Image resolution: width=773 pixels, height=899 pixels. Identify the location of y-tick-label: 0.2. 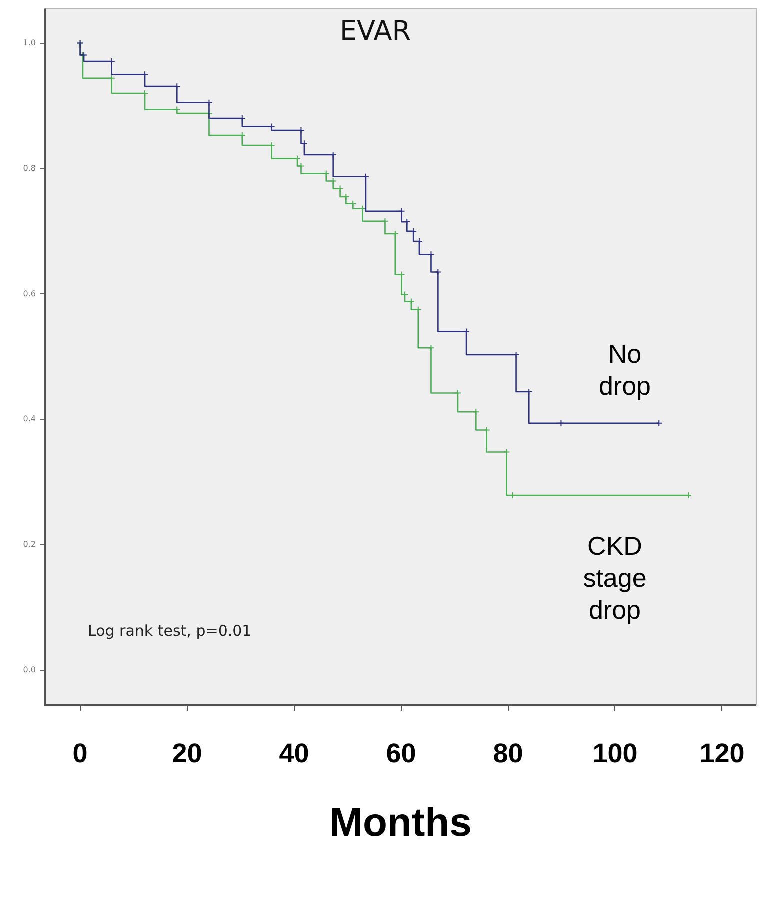
(29, 545).